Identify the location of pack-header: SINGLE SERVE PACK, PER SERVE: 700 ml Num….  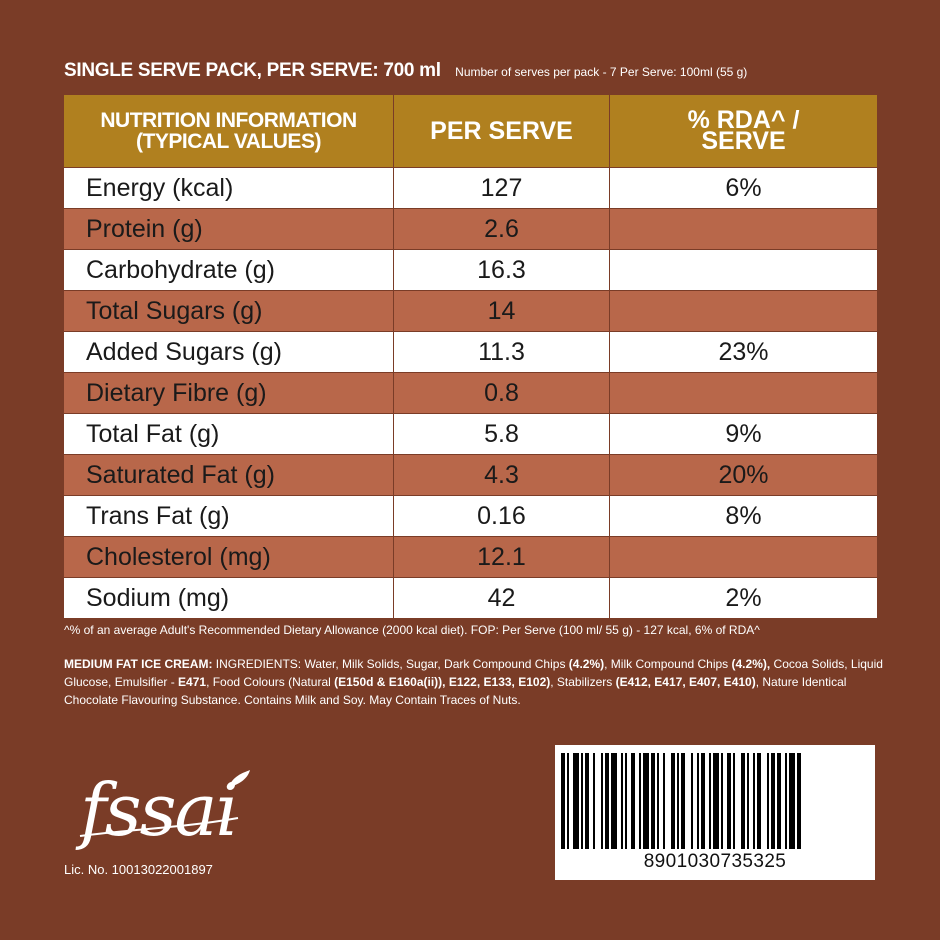
(474, 74).